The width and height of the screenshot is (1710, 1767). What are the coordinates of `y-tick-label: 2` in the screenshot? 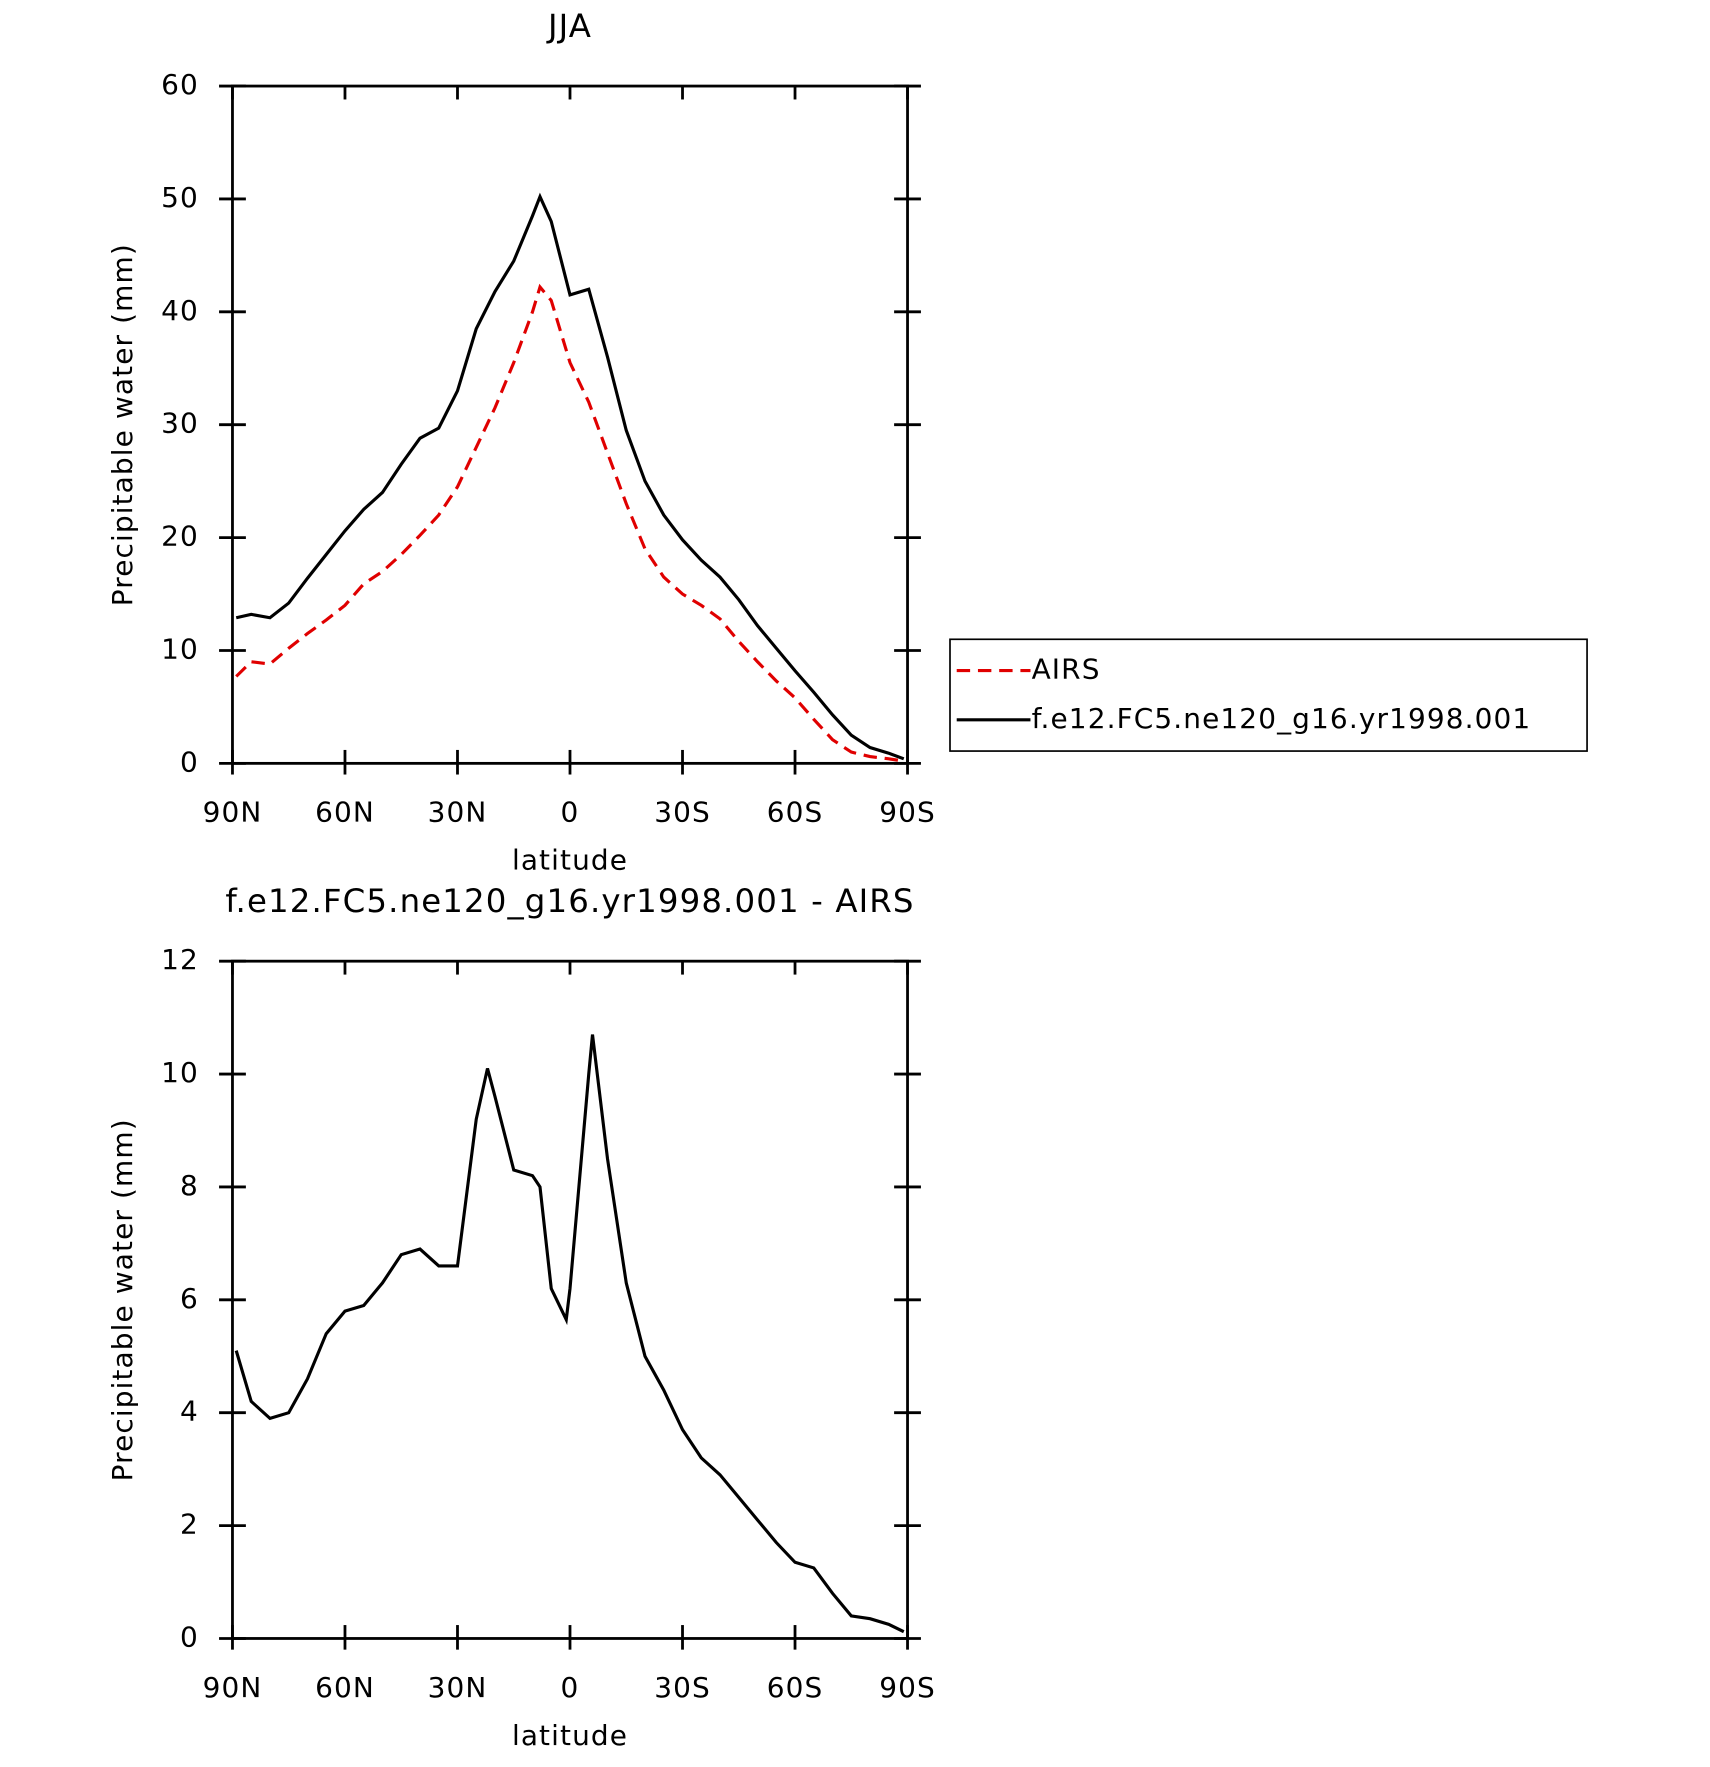 It's located at (189, 1524).